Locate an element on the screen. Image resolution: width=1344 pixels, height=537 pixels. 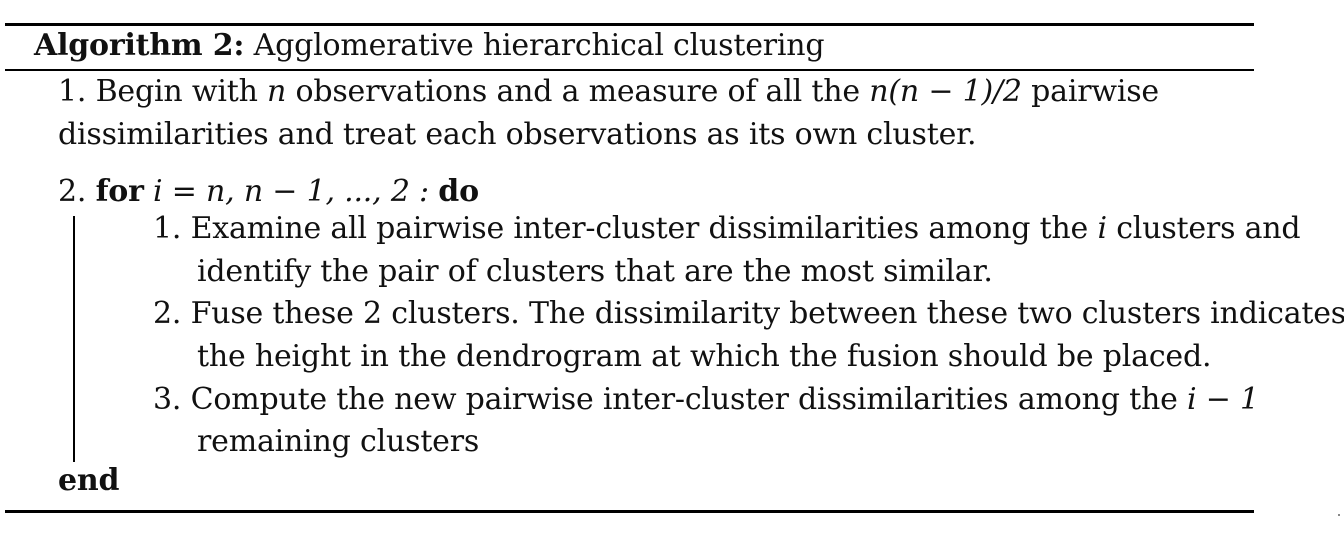
loop-body-bar is located at coordinates (74, 339).